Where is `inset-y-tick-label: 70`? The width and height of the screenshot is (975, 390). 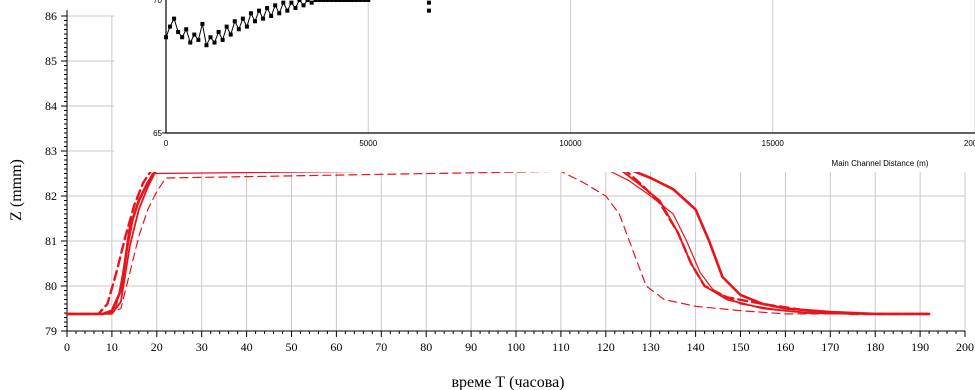
inset-y-tick-label: 70 is located at coordinates (157, 2).